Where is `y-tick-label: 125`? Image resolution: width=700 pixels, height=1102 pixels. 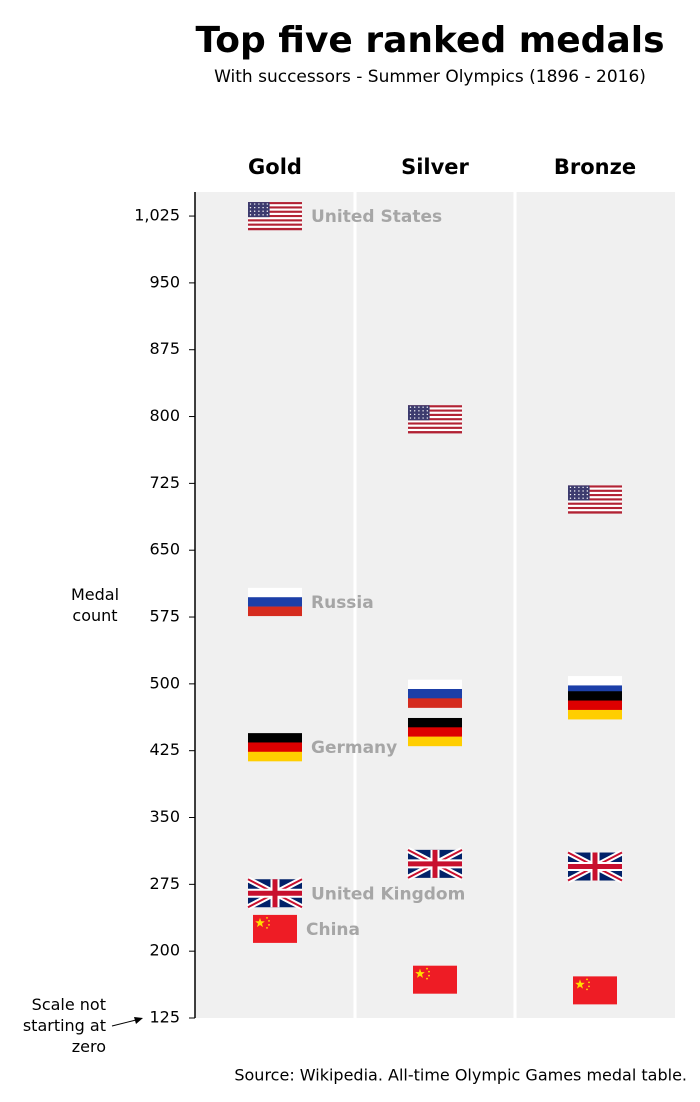 y-tick-label: 125 is located at coordinates (164, 1017).